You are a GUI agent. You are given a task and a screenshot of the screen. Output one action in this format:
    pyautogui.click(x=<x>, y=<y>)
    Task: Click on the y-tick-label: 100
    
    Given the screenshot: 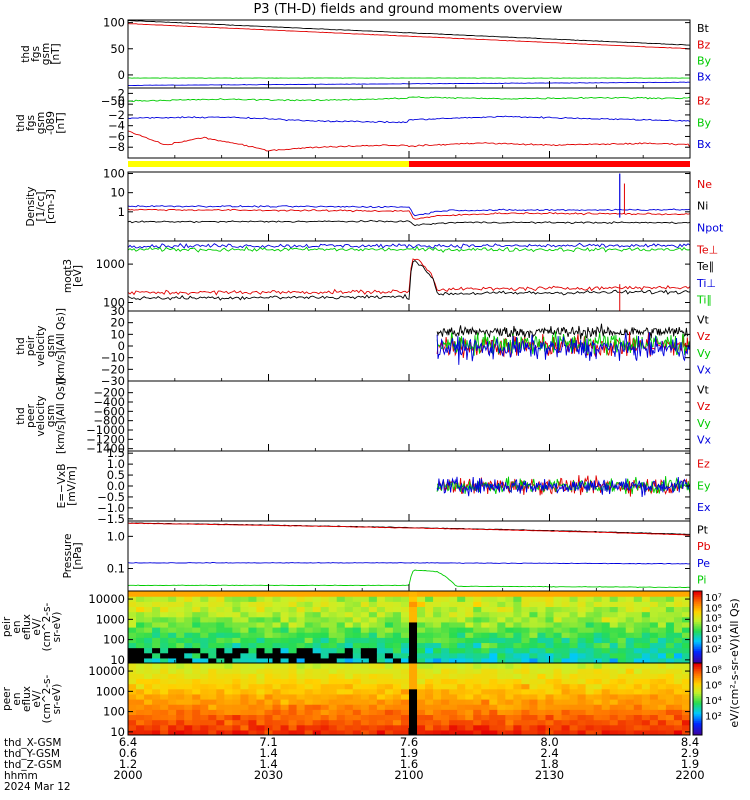 What is the action you would take?
    pyautogui.click(x=114, y=302)
    